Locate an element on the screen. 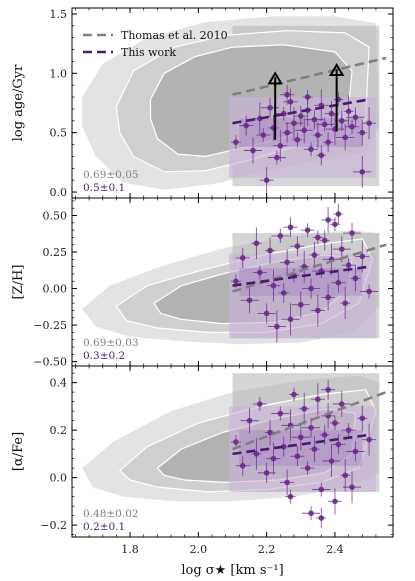 This screenshot has height=581, width=415. x-tick-label: 1.8 is located at coordinates (130, 549).